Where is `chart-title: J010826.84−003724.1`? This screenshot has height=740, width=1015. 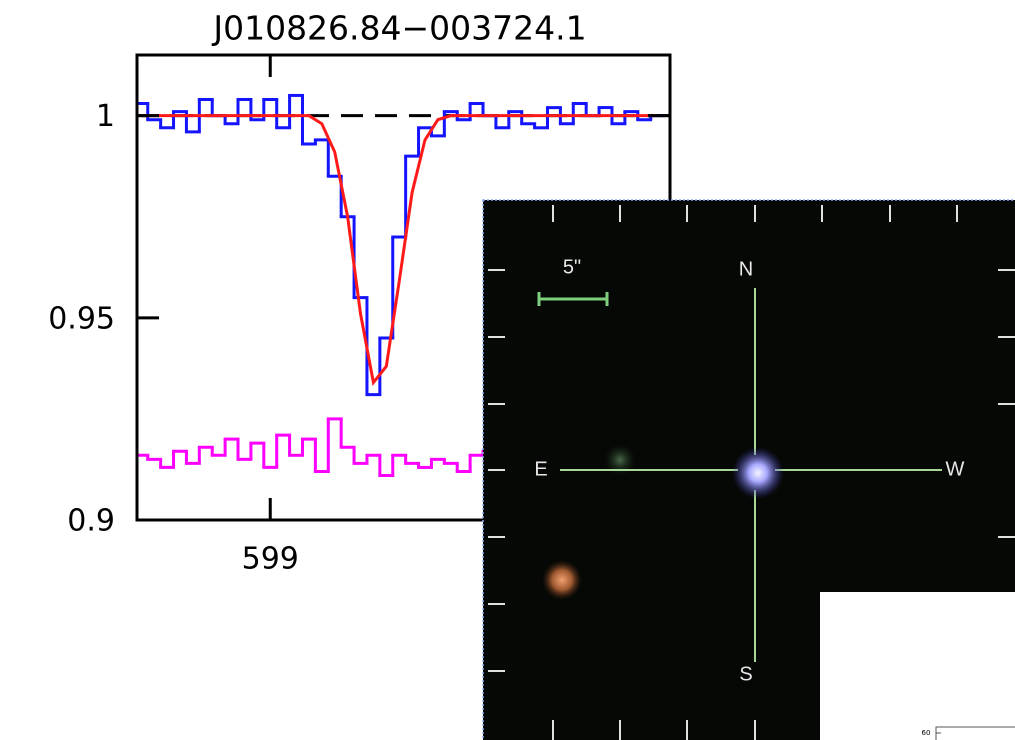
chart-title: J010826.84−003724.1 is located at coordinates (398, 28).